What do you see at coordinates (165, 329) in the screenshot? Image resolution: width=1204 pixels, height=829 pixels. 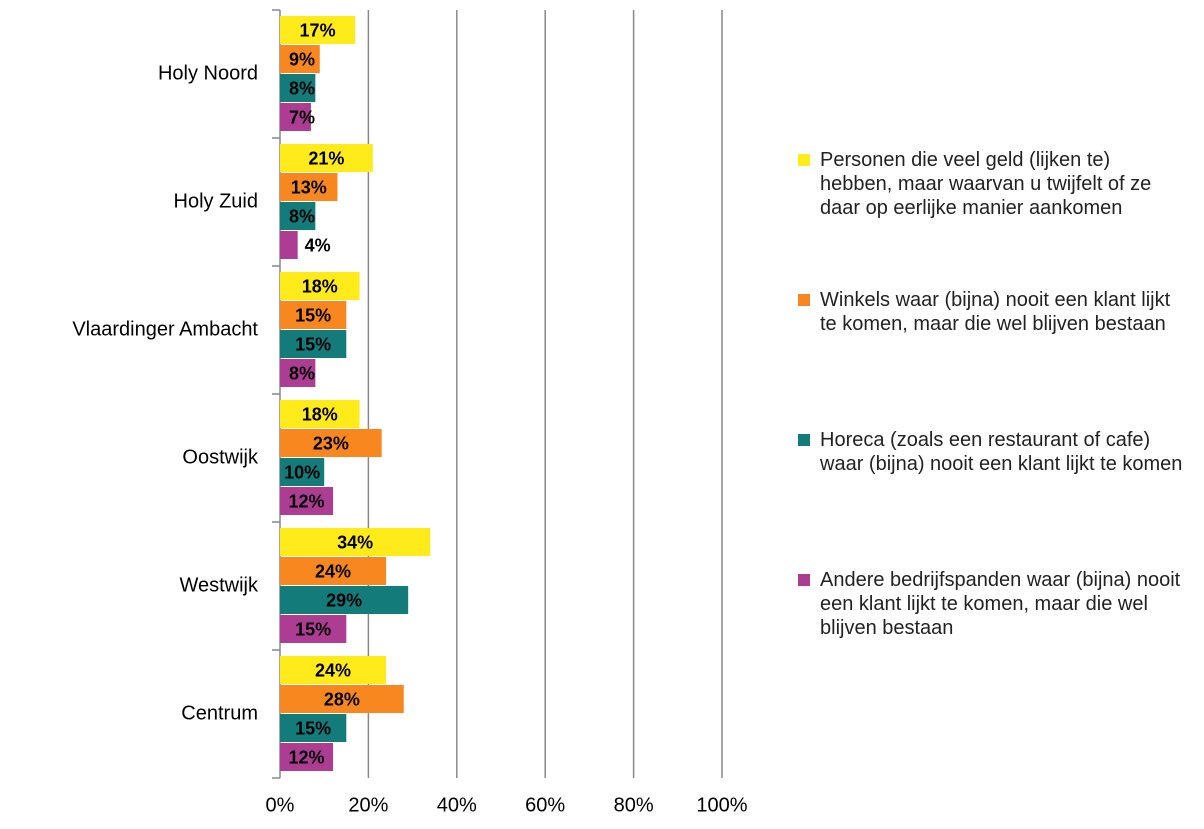 I see `y-tick-label: Vlaardinger Ambacht` at bounding box center [165, 329].